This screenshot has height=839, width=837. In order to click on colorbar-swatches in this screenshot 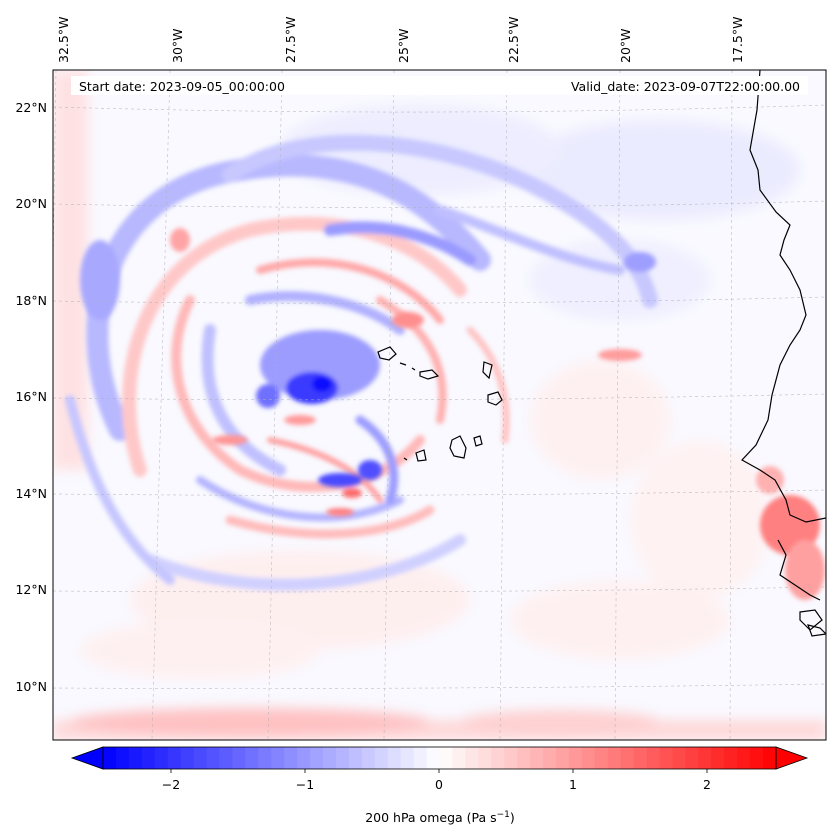, I will do `click(440, 758)`.